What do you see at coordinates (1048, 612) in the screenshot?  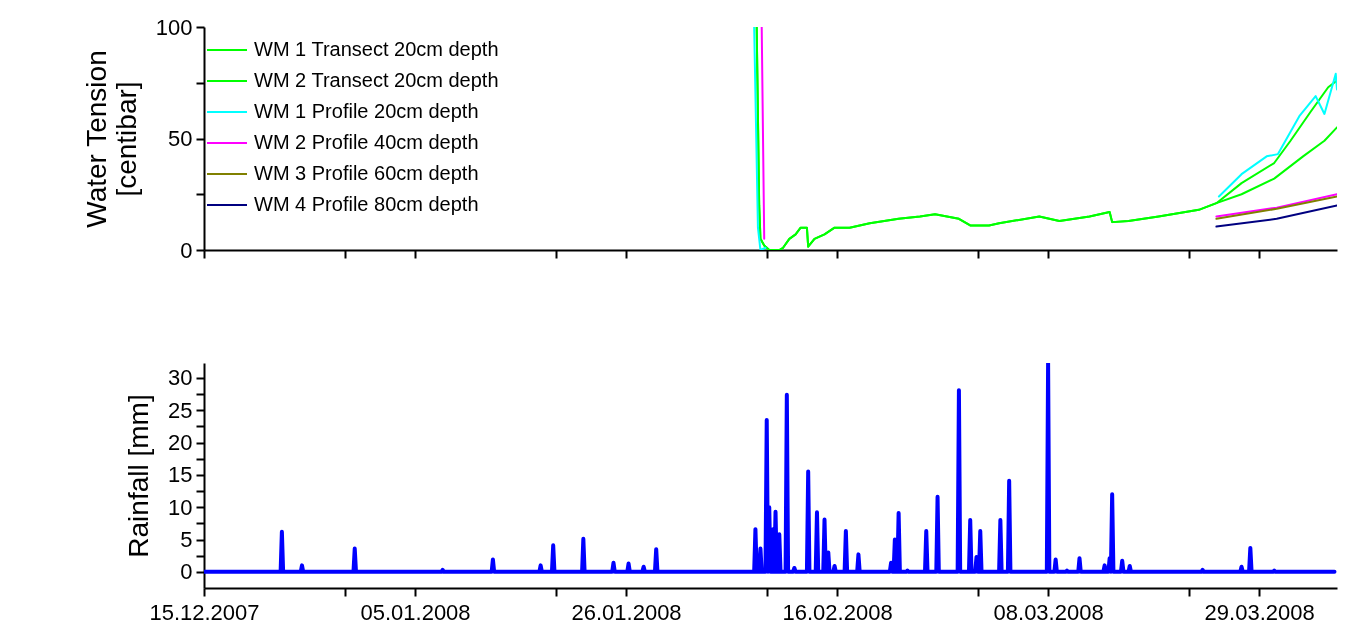 I see `x-tick-label: 08.03.2008` at bounding box center [1048, 612].